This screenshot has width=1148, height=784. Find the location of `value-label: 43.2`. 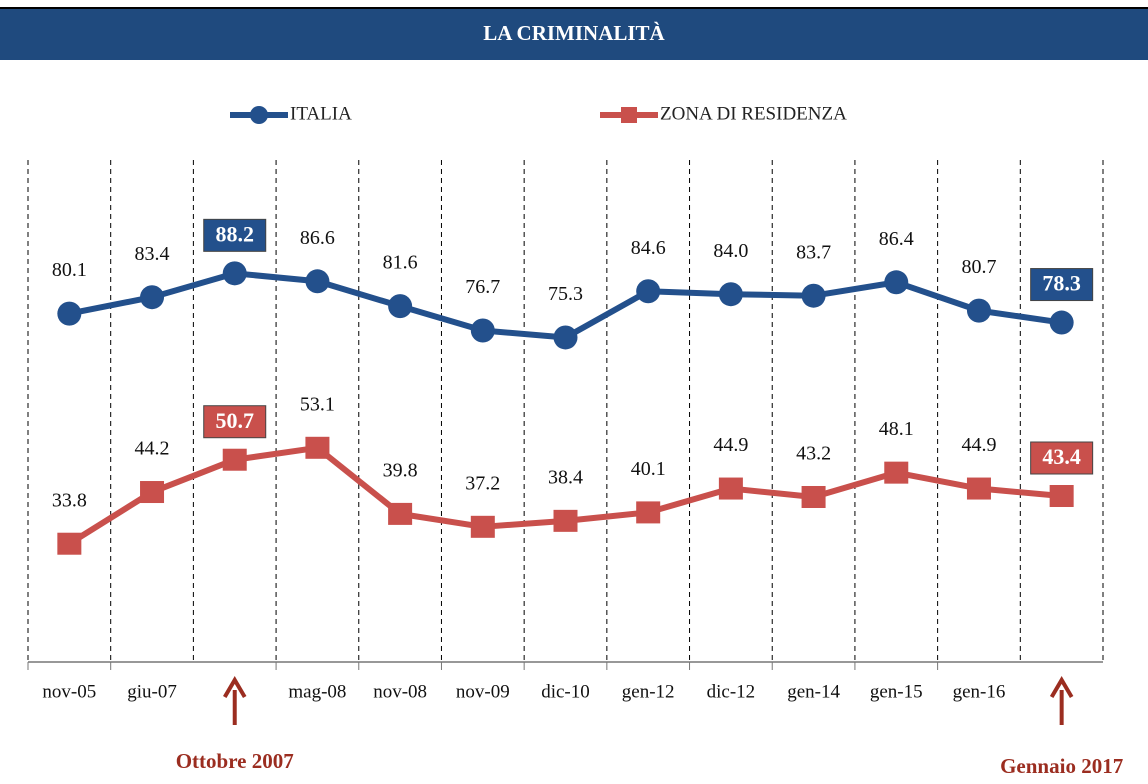

value-label: 43.2 is located at coordinates (813, 454).